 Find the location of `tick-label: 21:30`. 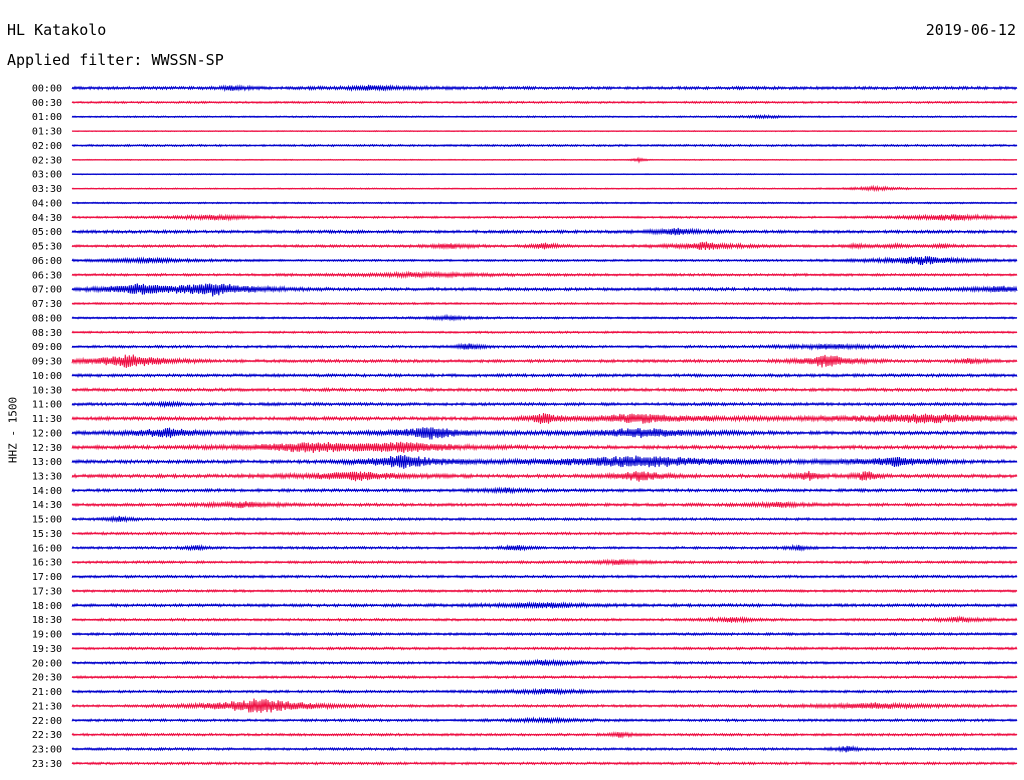

tick-label: 21:30 is located at coordinates (47, 706).